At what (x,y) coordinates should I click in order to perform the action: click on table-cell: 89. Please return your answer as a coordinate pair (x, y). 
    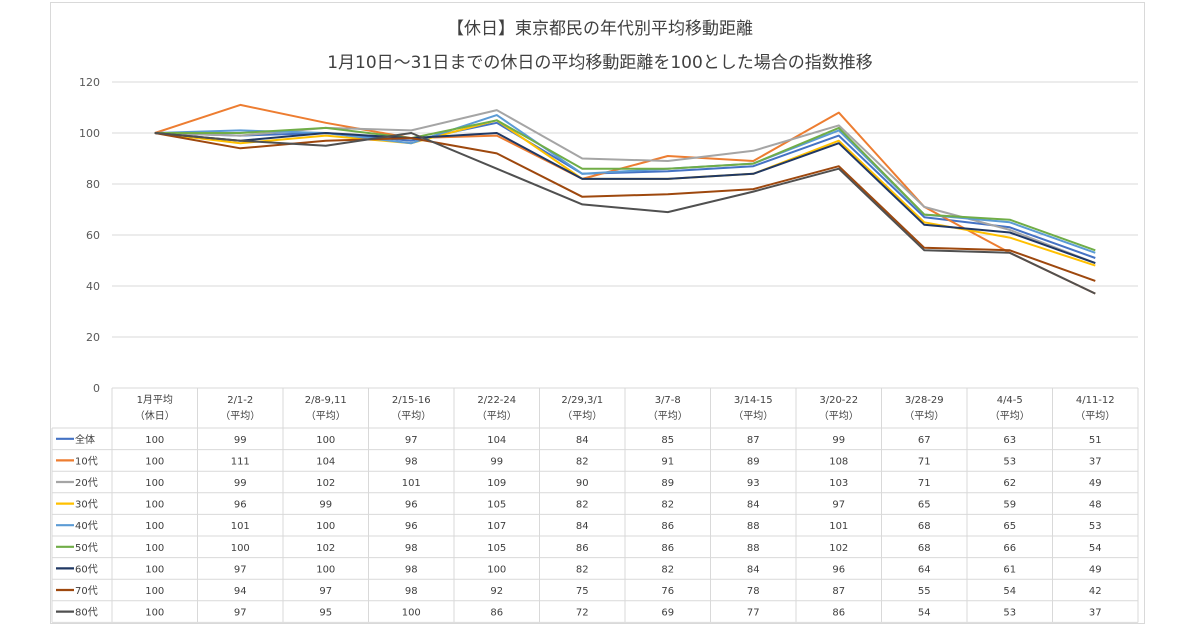
    Looking at the image, I should click on (753, 461).